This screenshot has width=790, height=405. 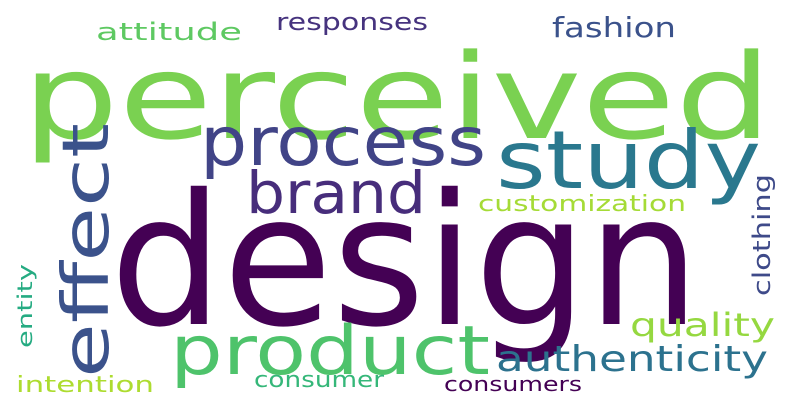 I want to click on word-attitude: attitude, so click(x=169, y=32).